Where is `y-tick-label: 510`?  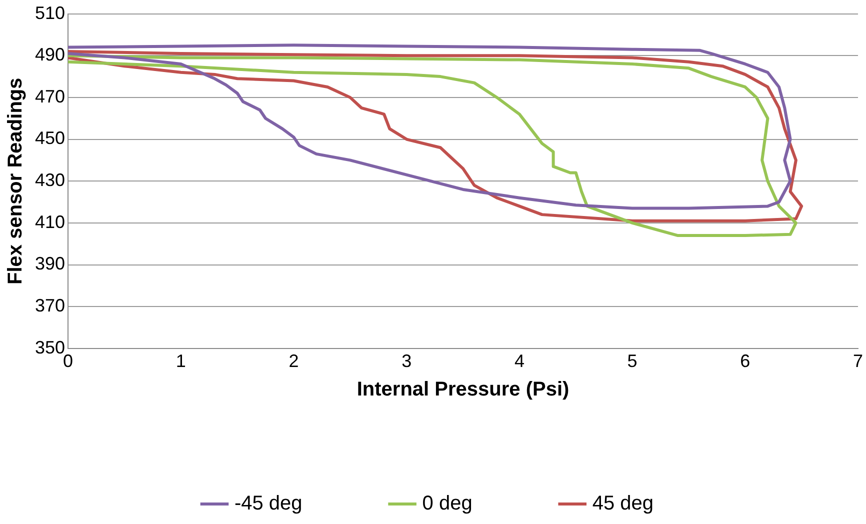
y-tick-label: 510 is located at coordinates (50, 12).